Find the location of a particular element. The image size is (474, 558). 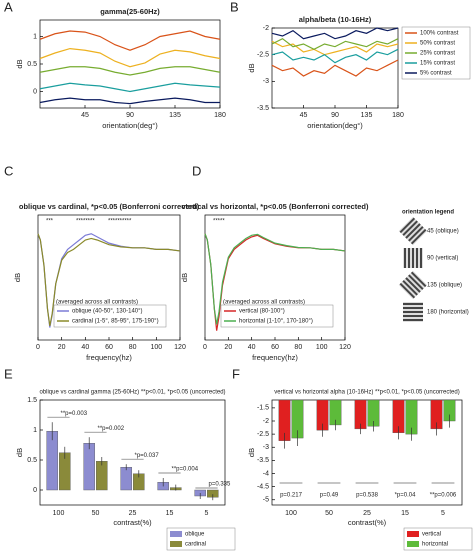

x-tick-label: 15 is located at coordinates (170, 513).